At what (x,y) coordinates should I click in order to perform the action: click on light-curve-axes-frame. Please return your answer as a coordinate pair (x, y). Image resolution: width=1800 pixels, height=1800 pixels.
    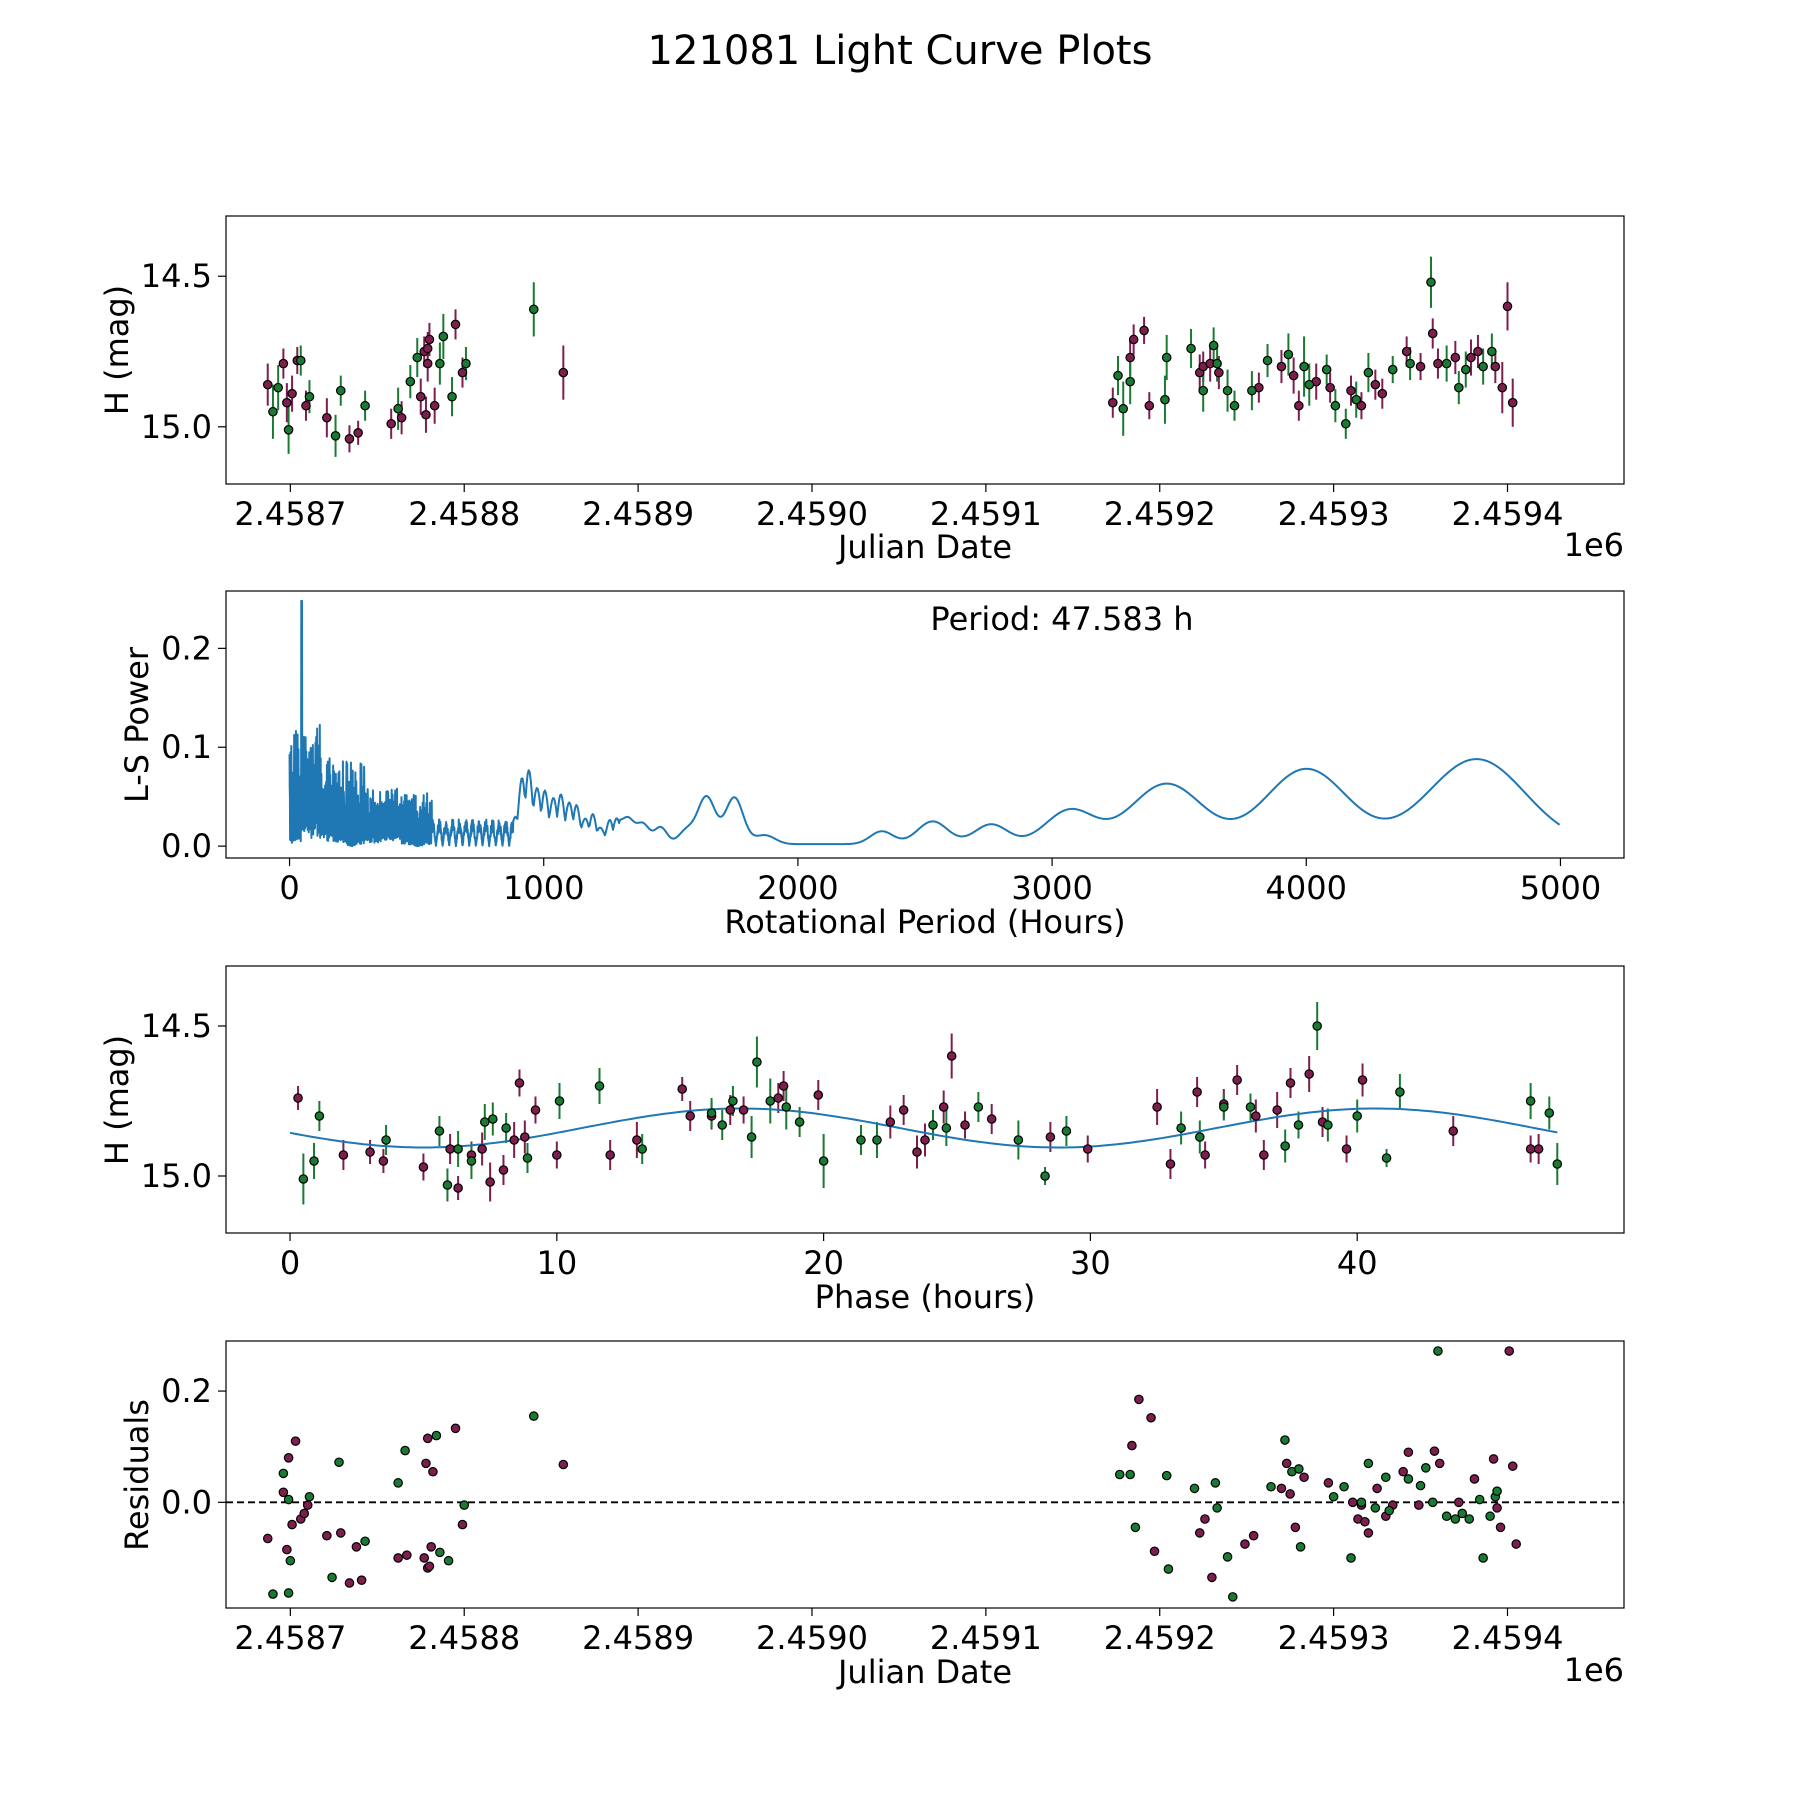
    Looking at the image, I should click on (925, 350).